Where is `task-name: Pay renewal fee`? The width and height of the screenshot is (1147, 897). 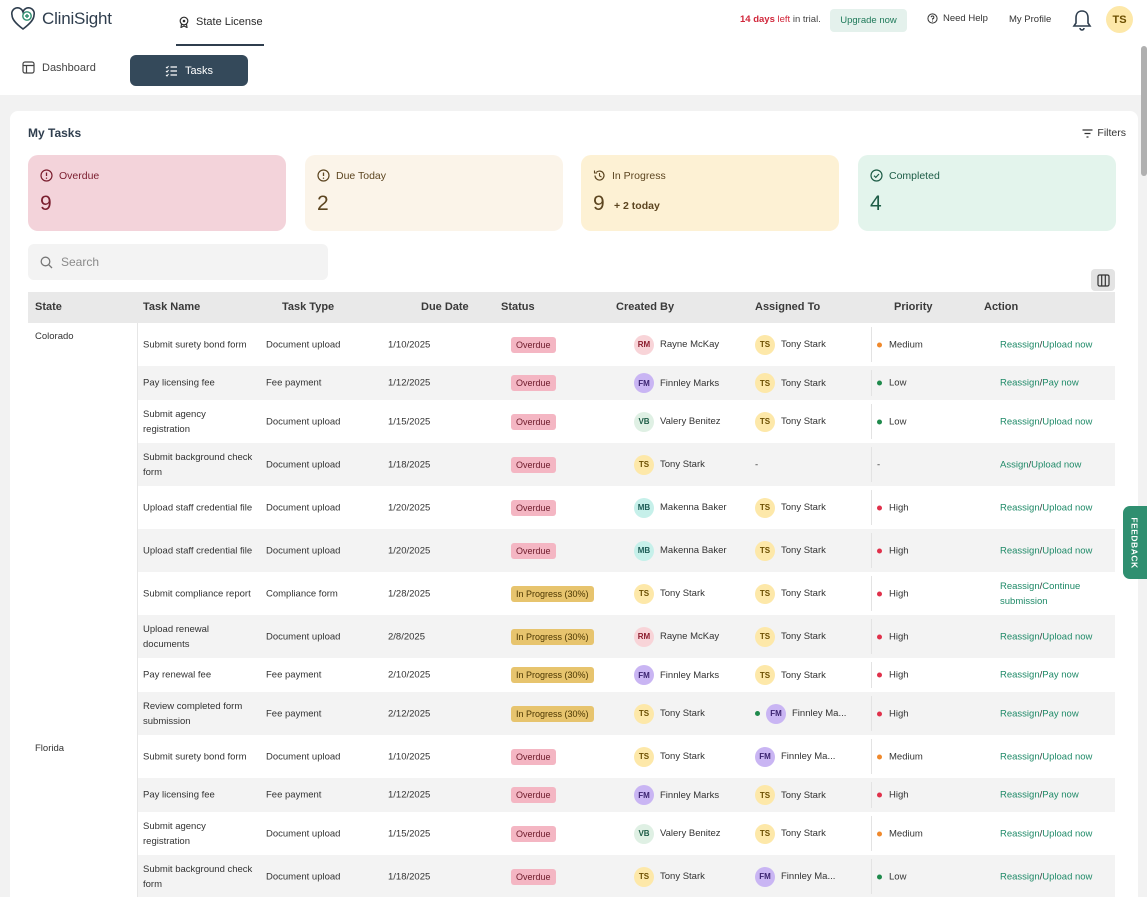 task-name: Pay renewal fee is located at coordinates (177, 675).